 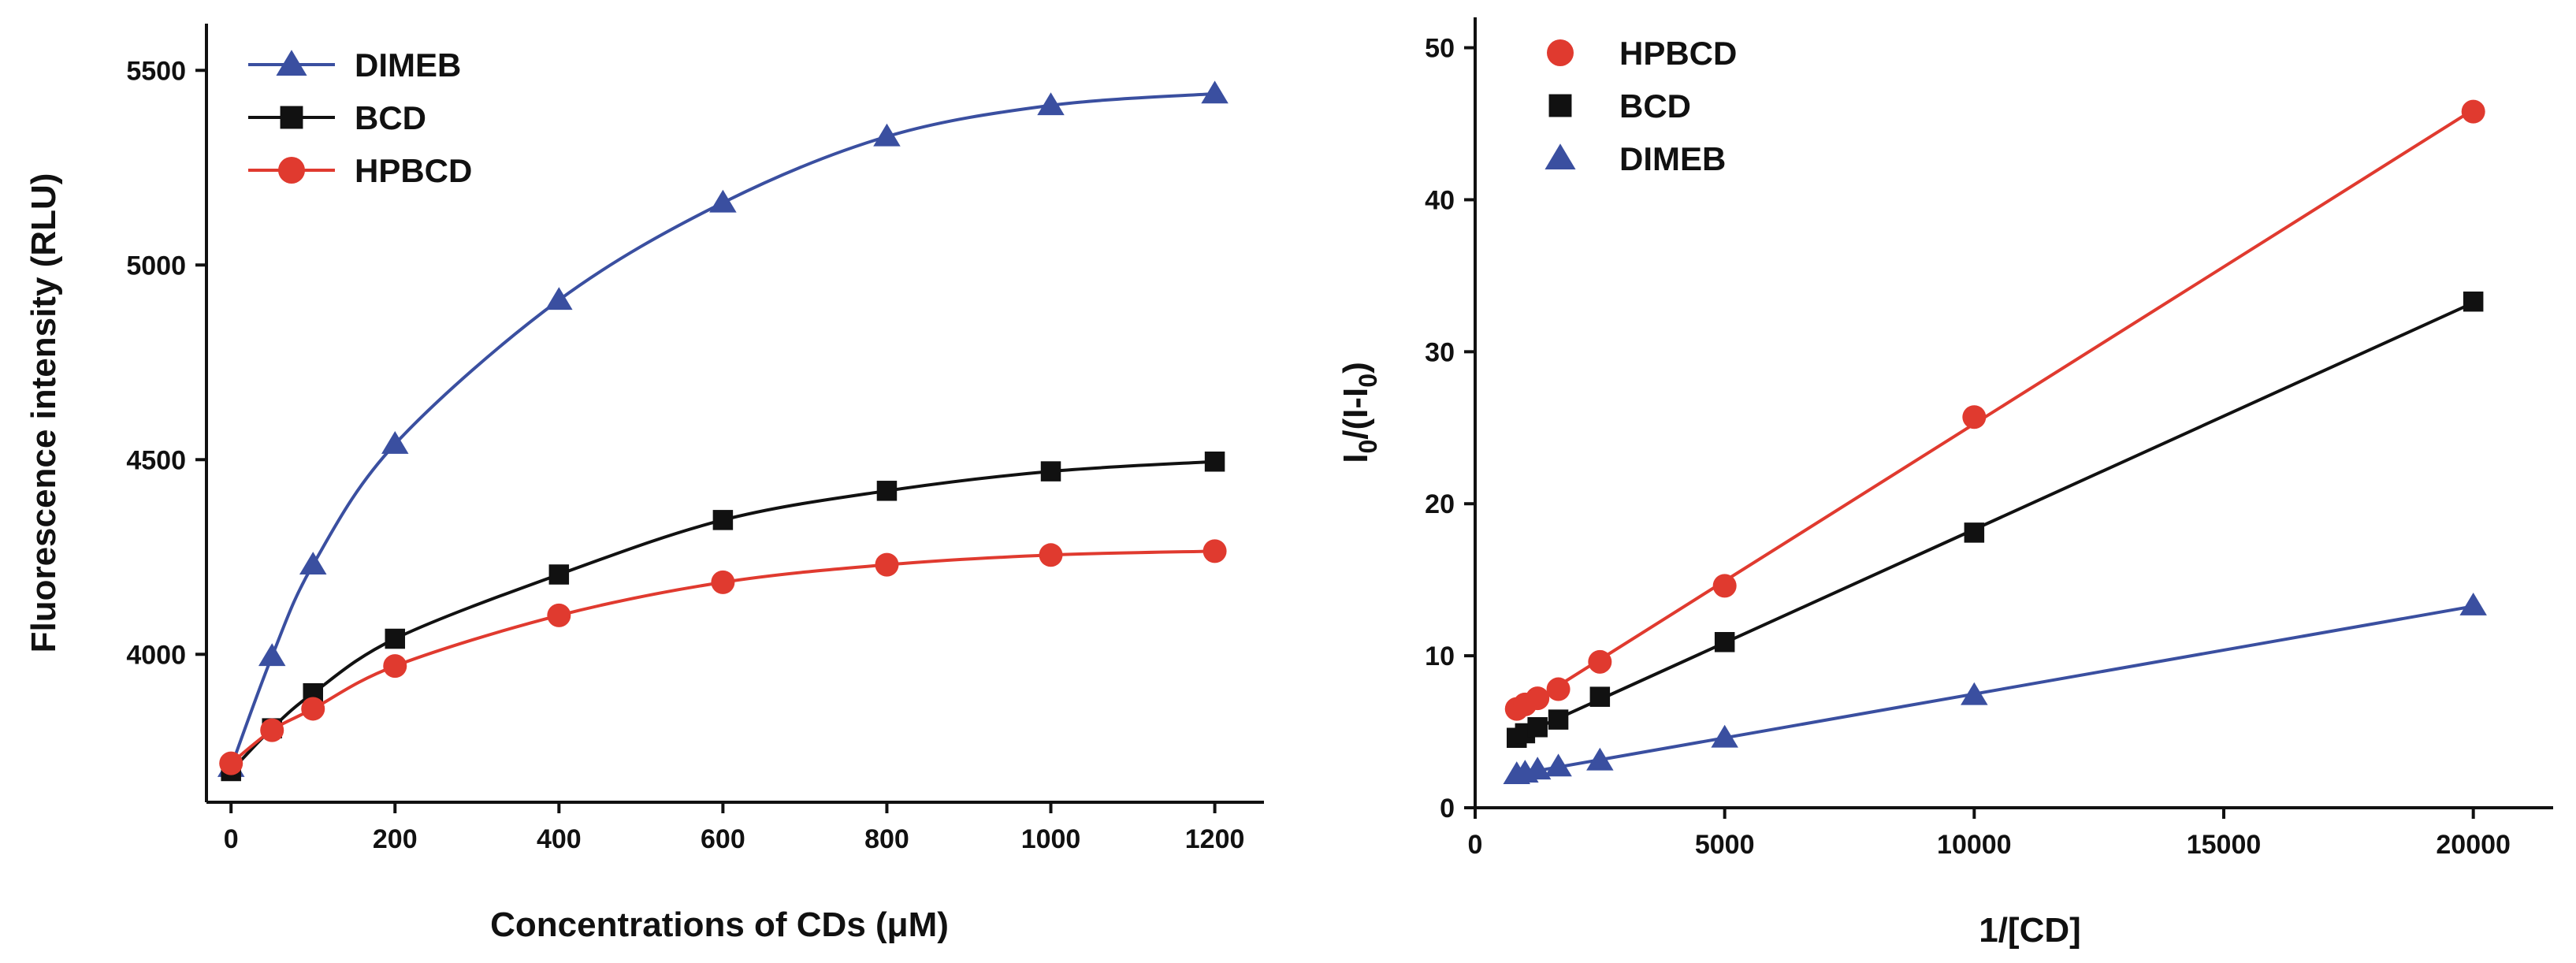 I want to click on left-y-tick-label: 4000, so click(x=156, y=655).